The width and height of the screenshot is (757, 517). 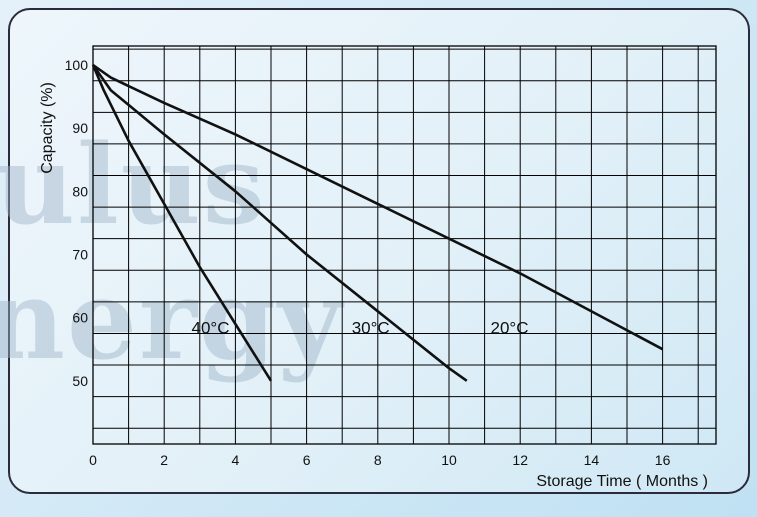 I want to click on y-tick-label: 100, so click(x=77, y=65).